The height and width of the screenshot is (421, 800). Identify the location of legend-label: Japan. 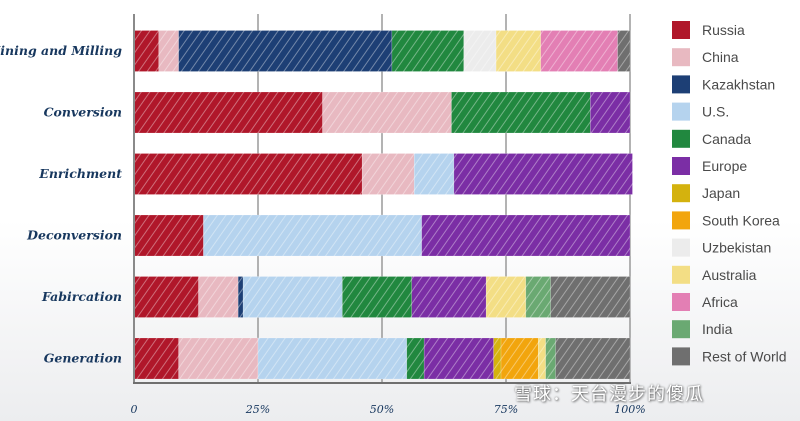
(721, 193).